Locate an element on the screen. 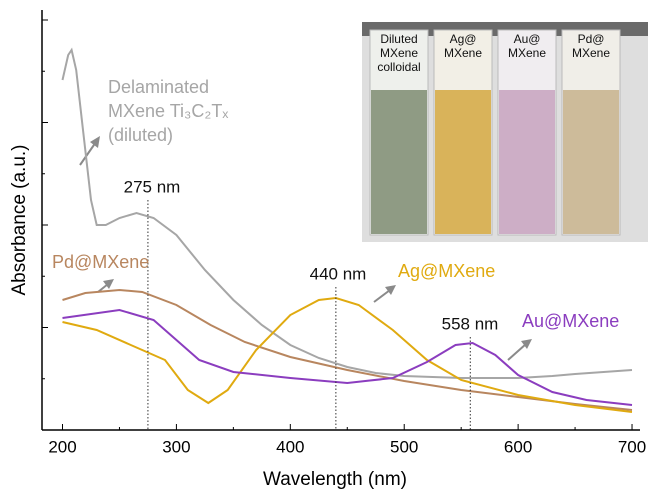  x-tick-label: 700 is located at coordinates (632, 446).